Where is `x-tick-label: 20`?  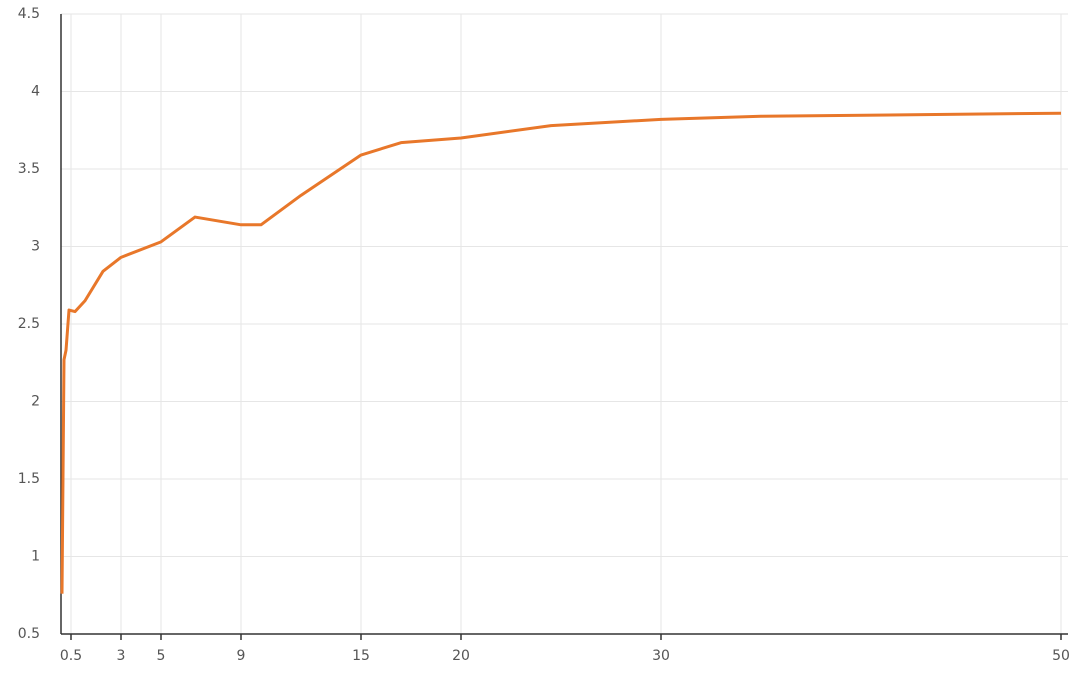
x-tick-label: 20 is located at coordinates (461, 656).